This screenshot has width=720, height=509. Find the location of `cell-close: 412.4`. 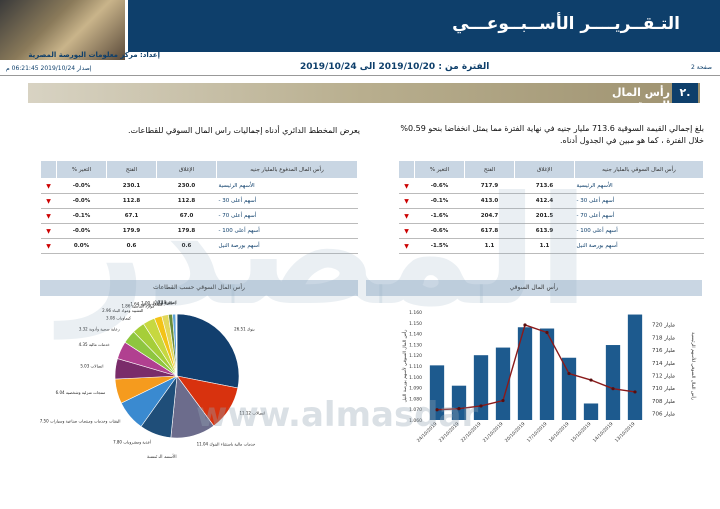

cell-close: 412.4 is located at coordinates (544, 201).